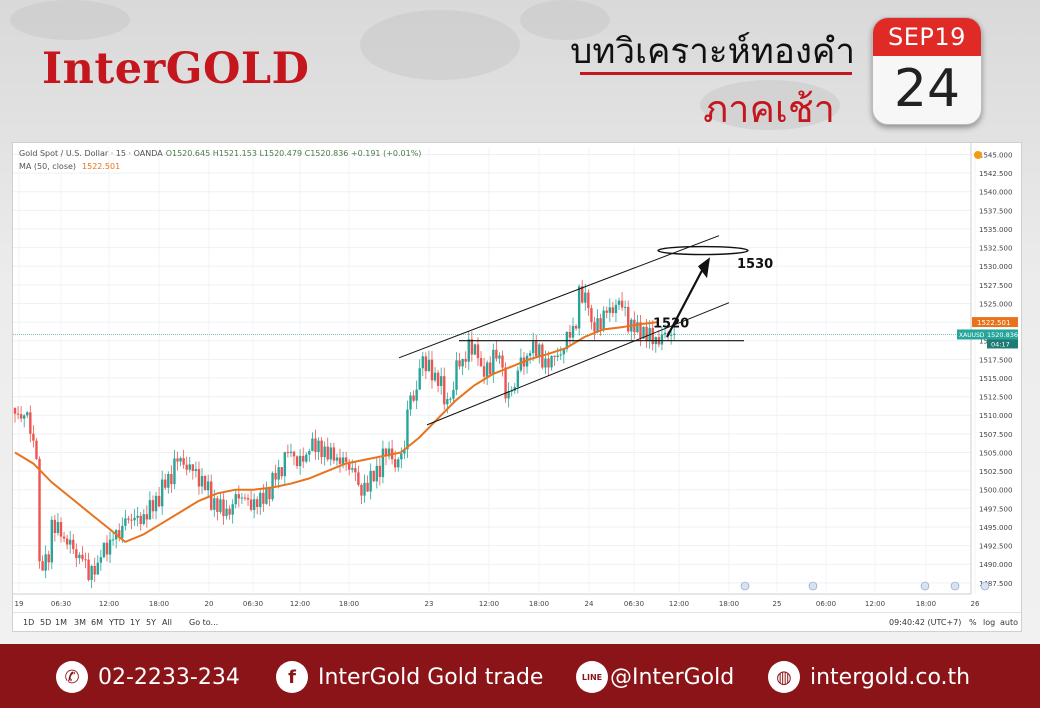 The image size is (1040, 708). Describe the element at coordinates (46, 622) in the screenshot. I see `timeframe-5d: 5D` at that location.